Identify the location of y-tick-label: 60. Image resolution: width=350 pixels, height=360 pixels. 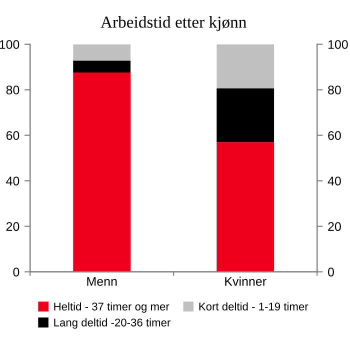
(13, 135).